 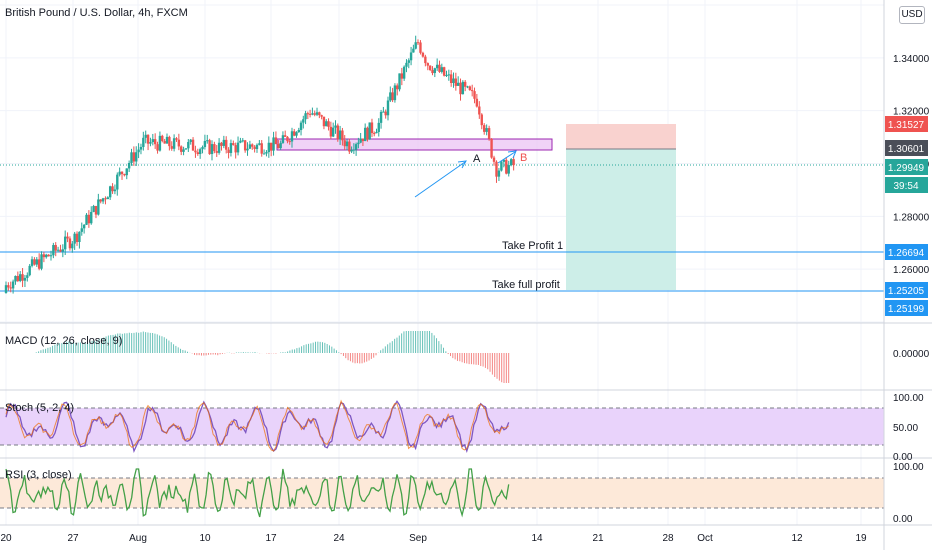 I want to click on trend-arrow-line, so click(x=440, y=179).